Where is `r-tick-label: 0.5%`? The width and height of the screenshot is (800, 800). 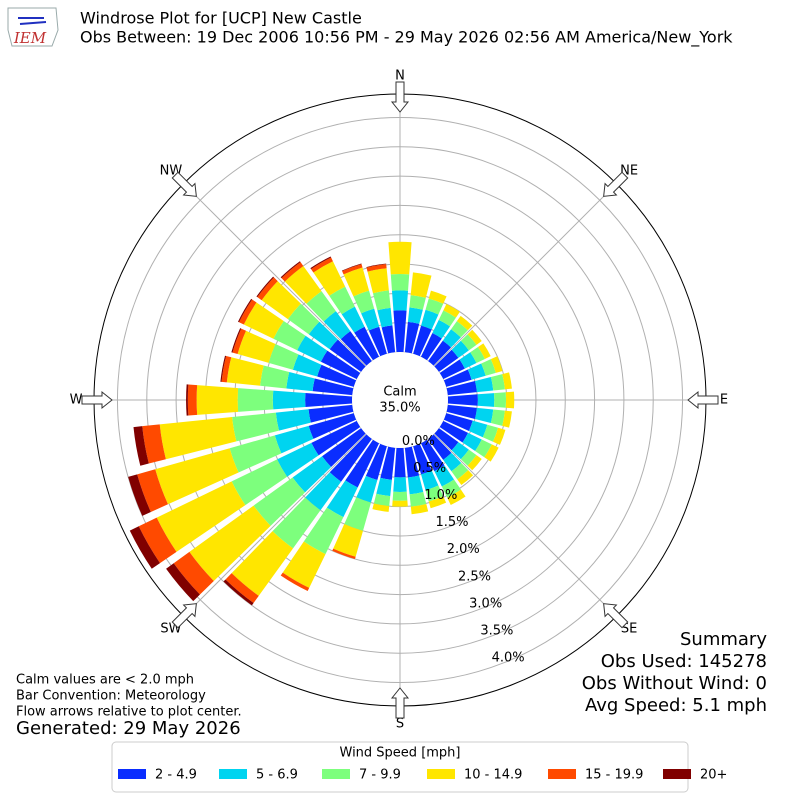
r-tick-label: 0.5% is located at coordinates (429, 468).